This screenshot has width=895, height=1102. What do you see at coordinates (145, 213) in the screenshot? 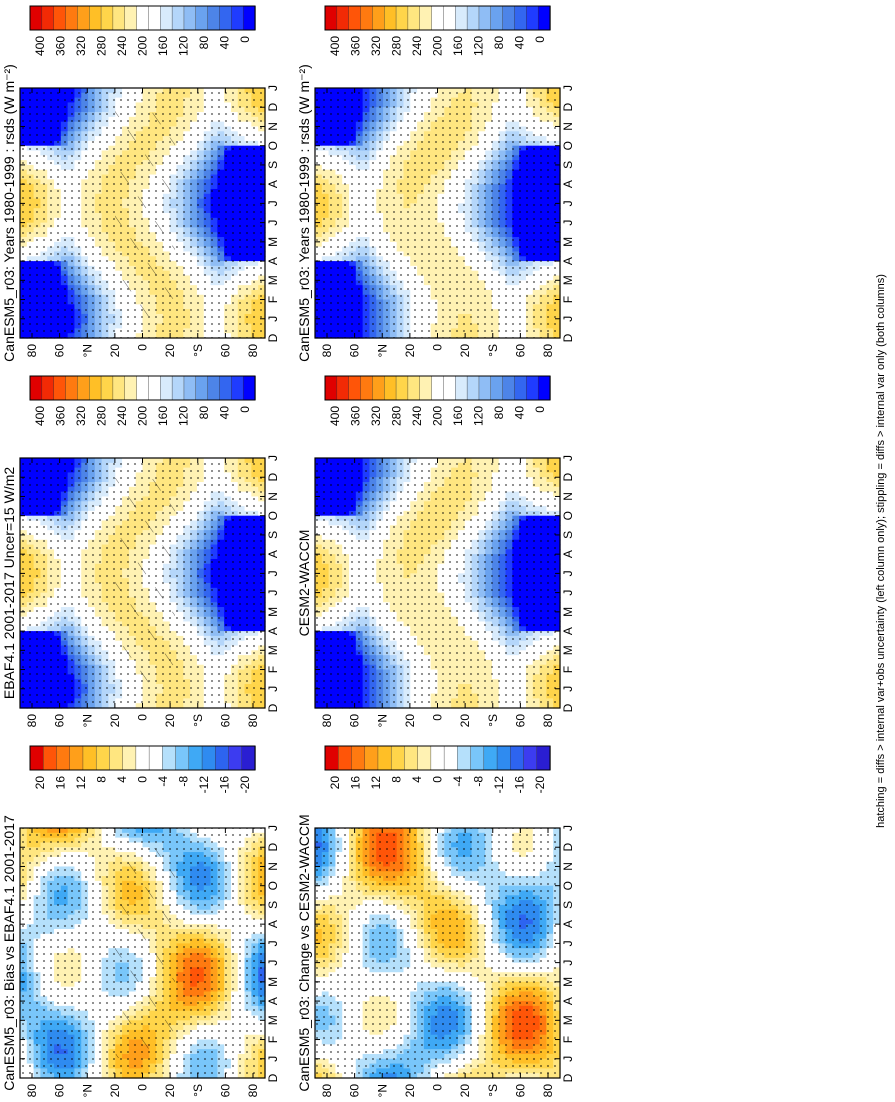
I see `hatching-overlay` at bounding box center [145, 213].